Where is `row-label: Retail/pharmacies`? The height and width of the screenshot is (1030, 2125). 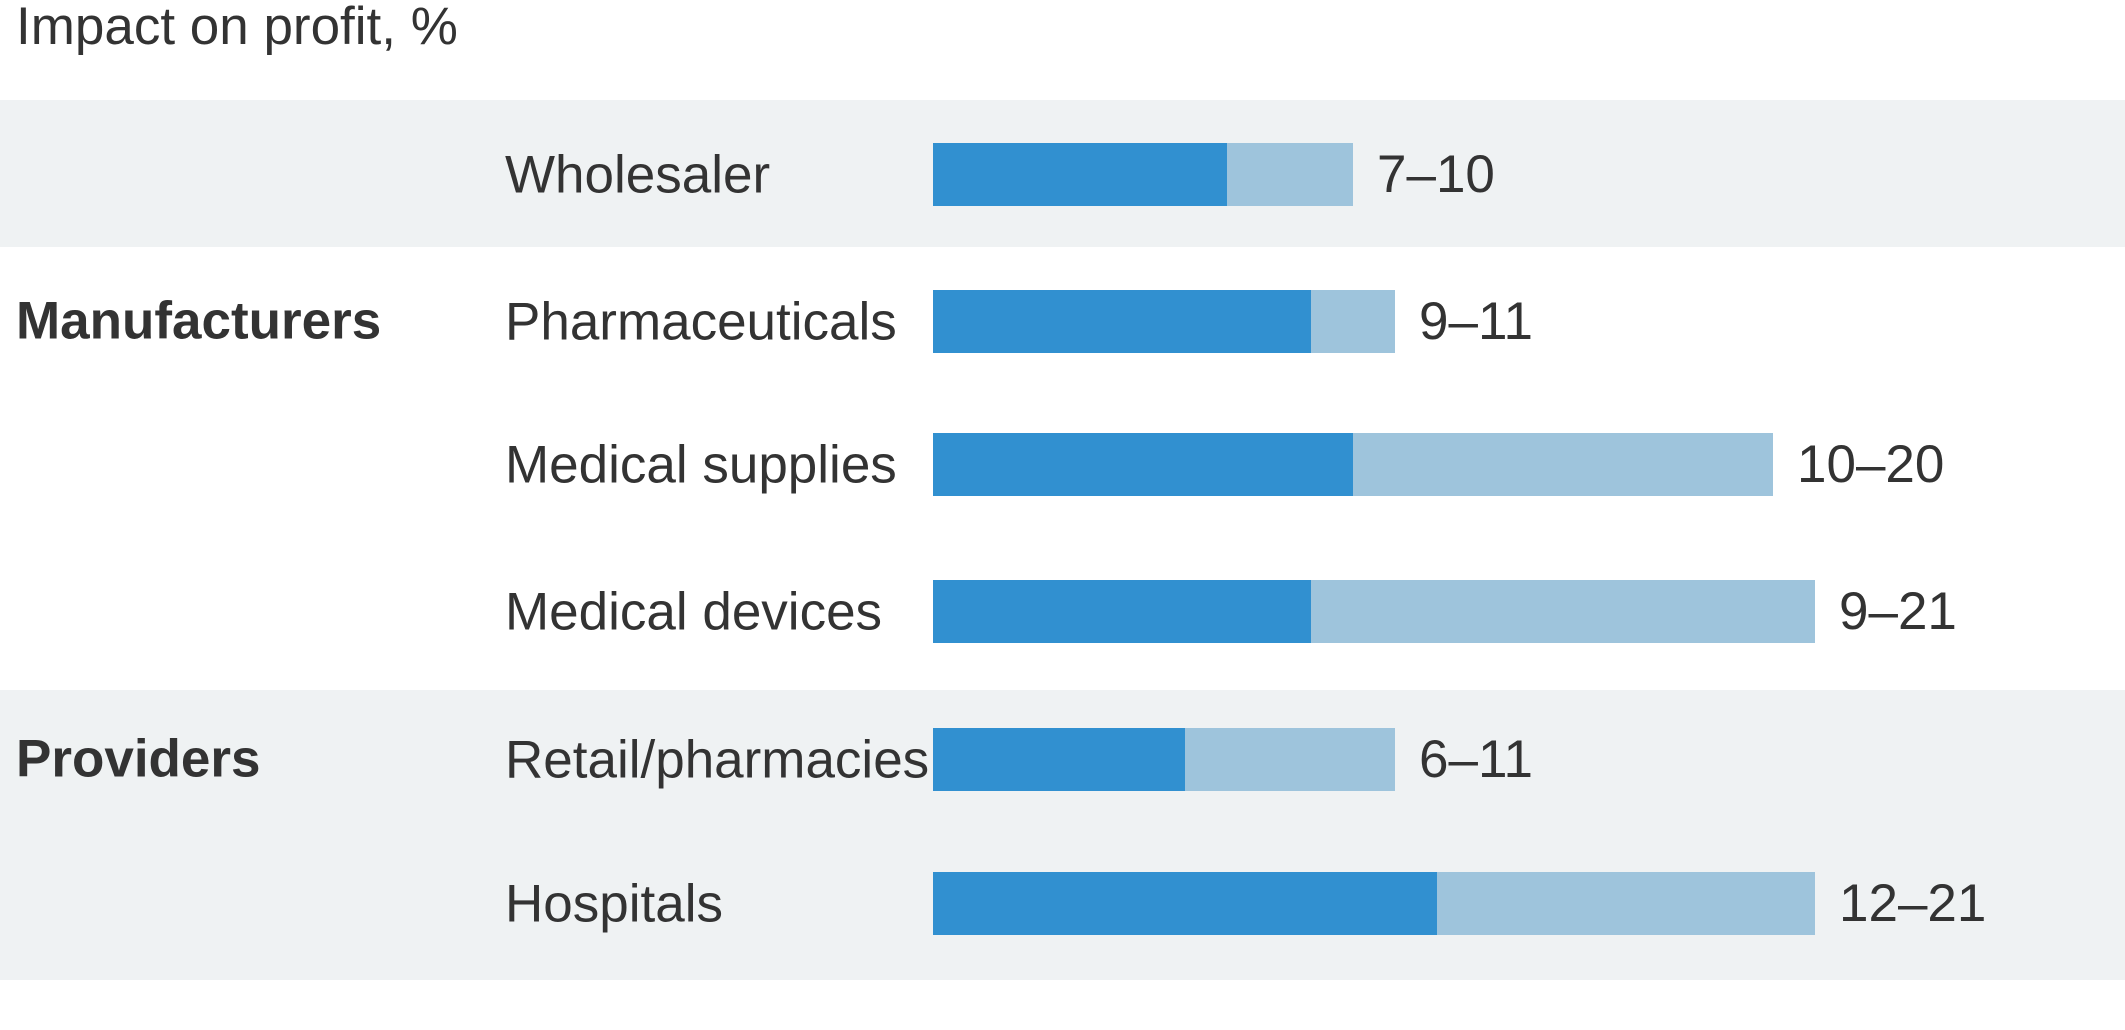
row-label: Retail/pharmacies is located at coordinates (717, 759).